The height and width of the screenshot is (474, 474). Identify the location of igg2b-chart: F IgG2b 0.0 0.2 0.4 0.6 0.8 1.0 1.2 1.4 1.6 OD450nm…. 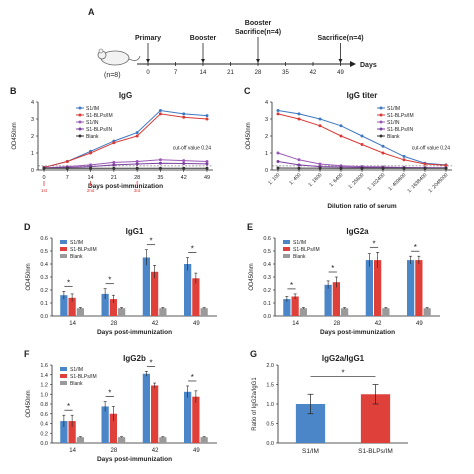
(120, 406).